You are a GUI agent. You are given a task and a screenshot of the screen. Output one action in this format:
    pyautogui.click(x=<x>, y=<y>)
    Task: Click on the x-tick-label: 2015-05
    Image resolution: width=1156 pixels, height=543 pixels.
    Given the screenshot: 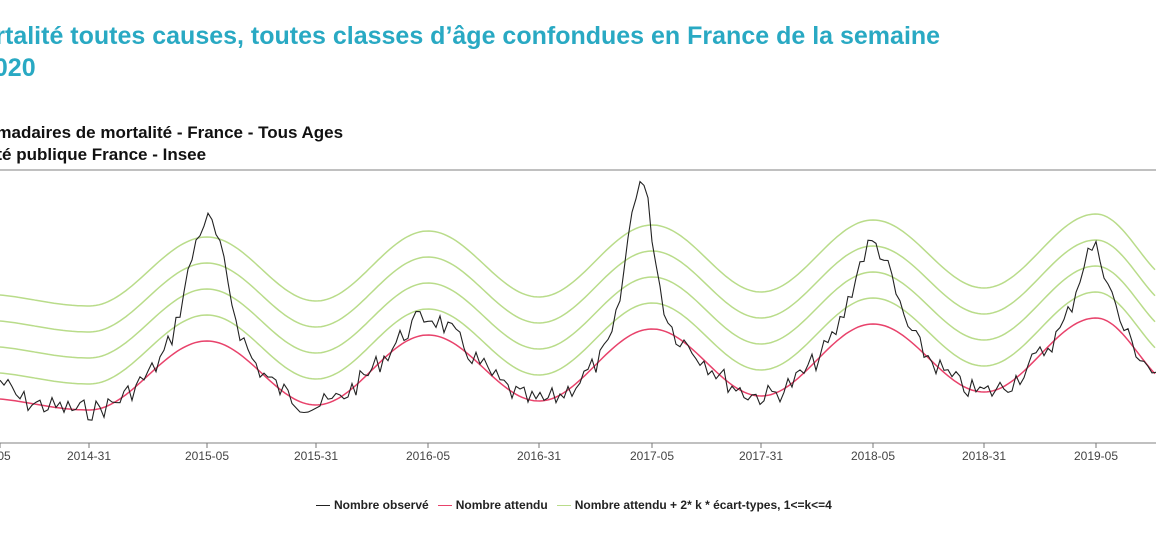 What is the action you would take?
    pyautogui.click(x=207, y=456)
    